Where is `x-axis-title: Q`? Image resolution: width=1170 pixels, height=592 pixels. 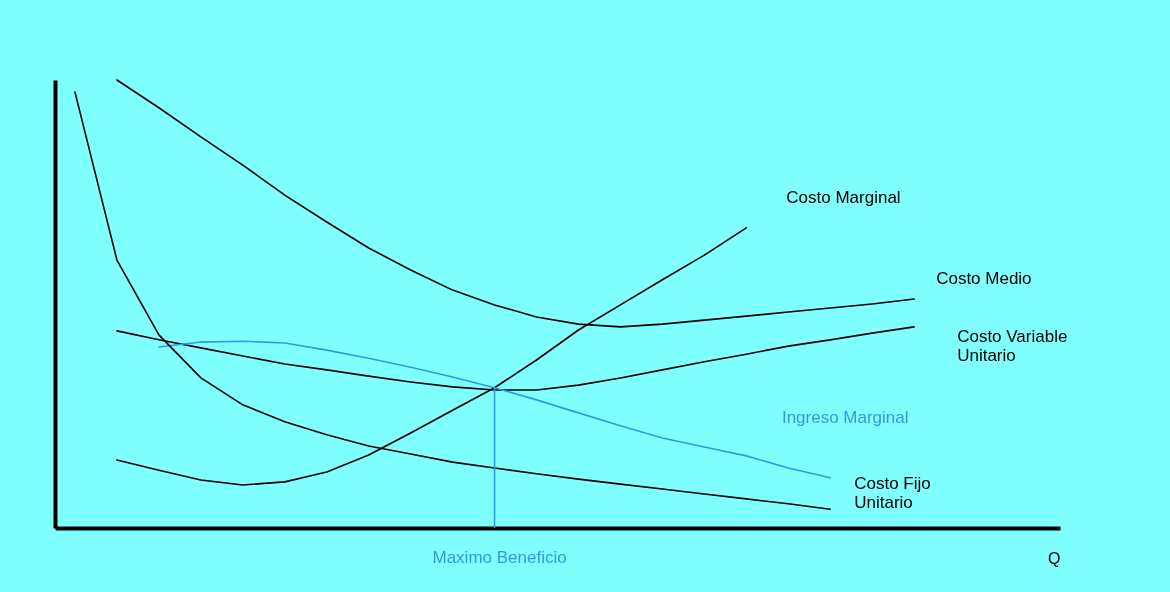 x-axis-title: Q is located at coordinates (1054, 558).